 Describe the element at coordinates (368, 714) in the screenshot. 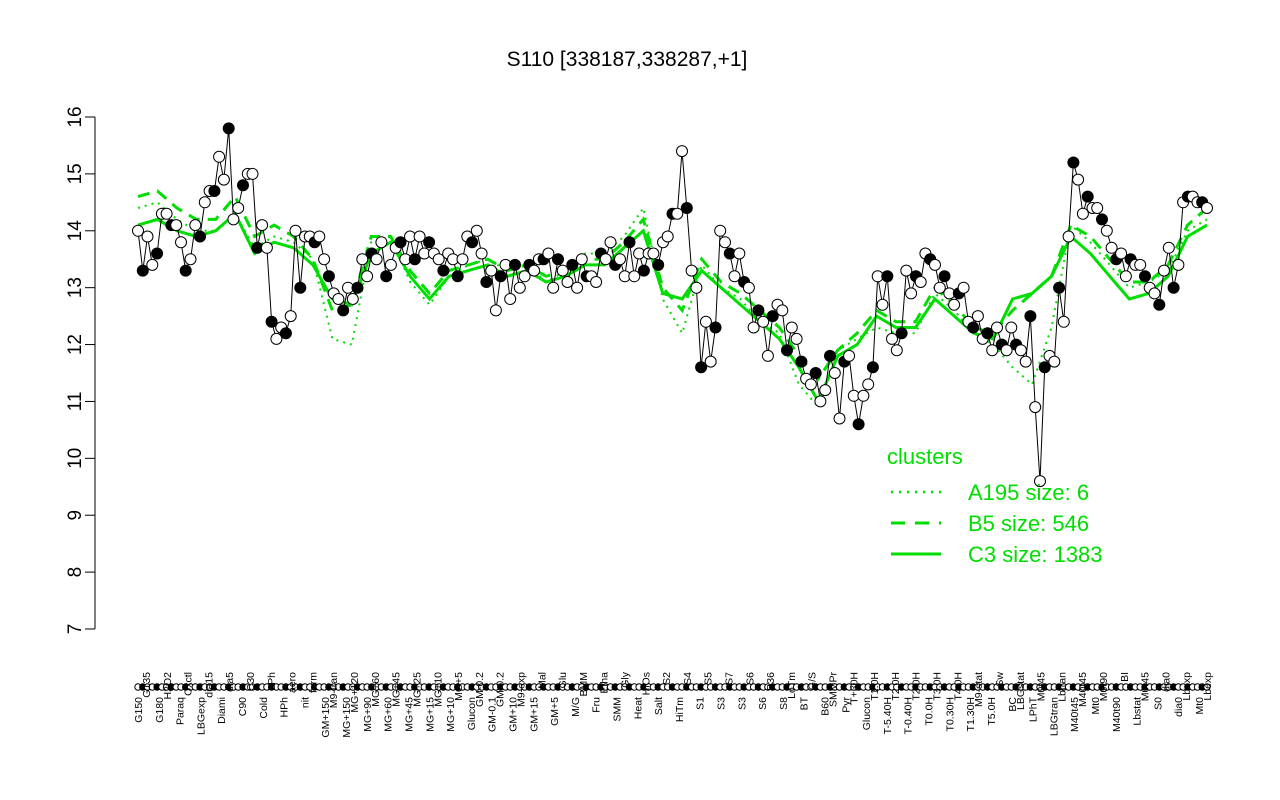

I see `x-tick-label: MG+90` at that location.